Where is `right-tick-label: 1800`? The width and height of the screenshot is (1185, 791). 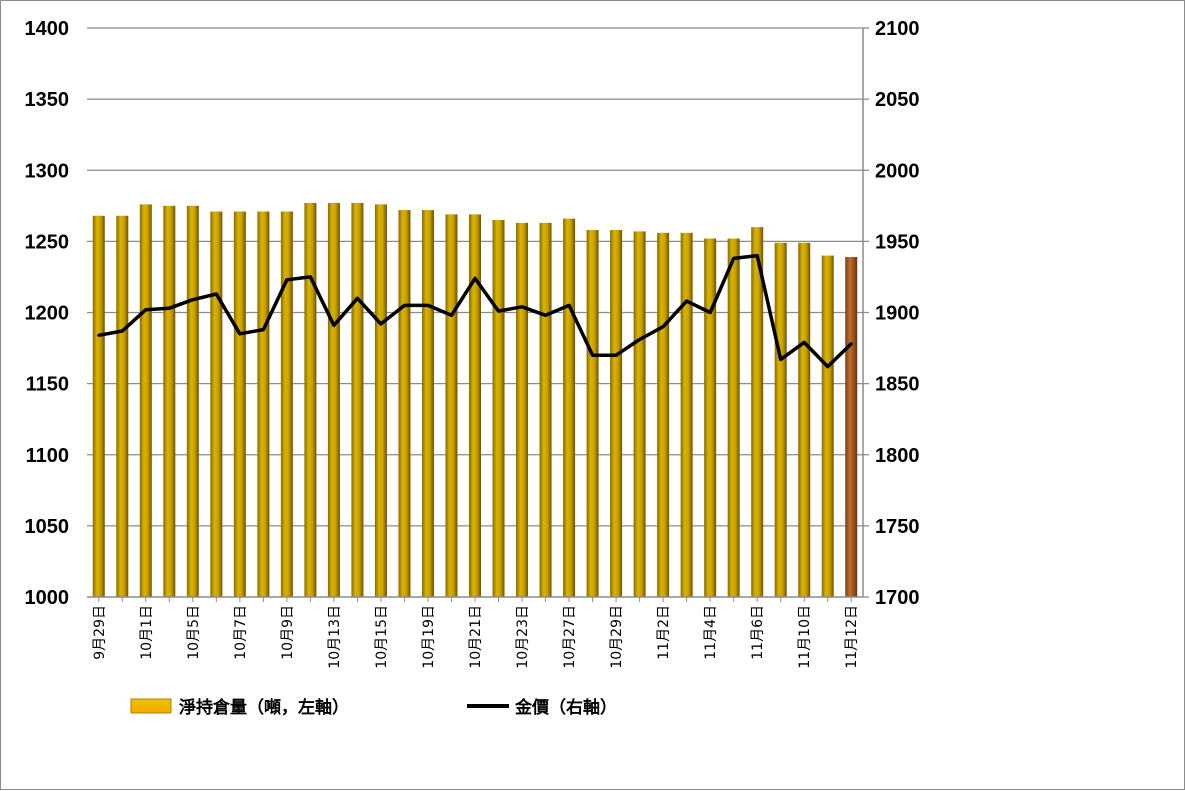 right-tick-label: 1800 is located at coordinates (897, 456).